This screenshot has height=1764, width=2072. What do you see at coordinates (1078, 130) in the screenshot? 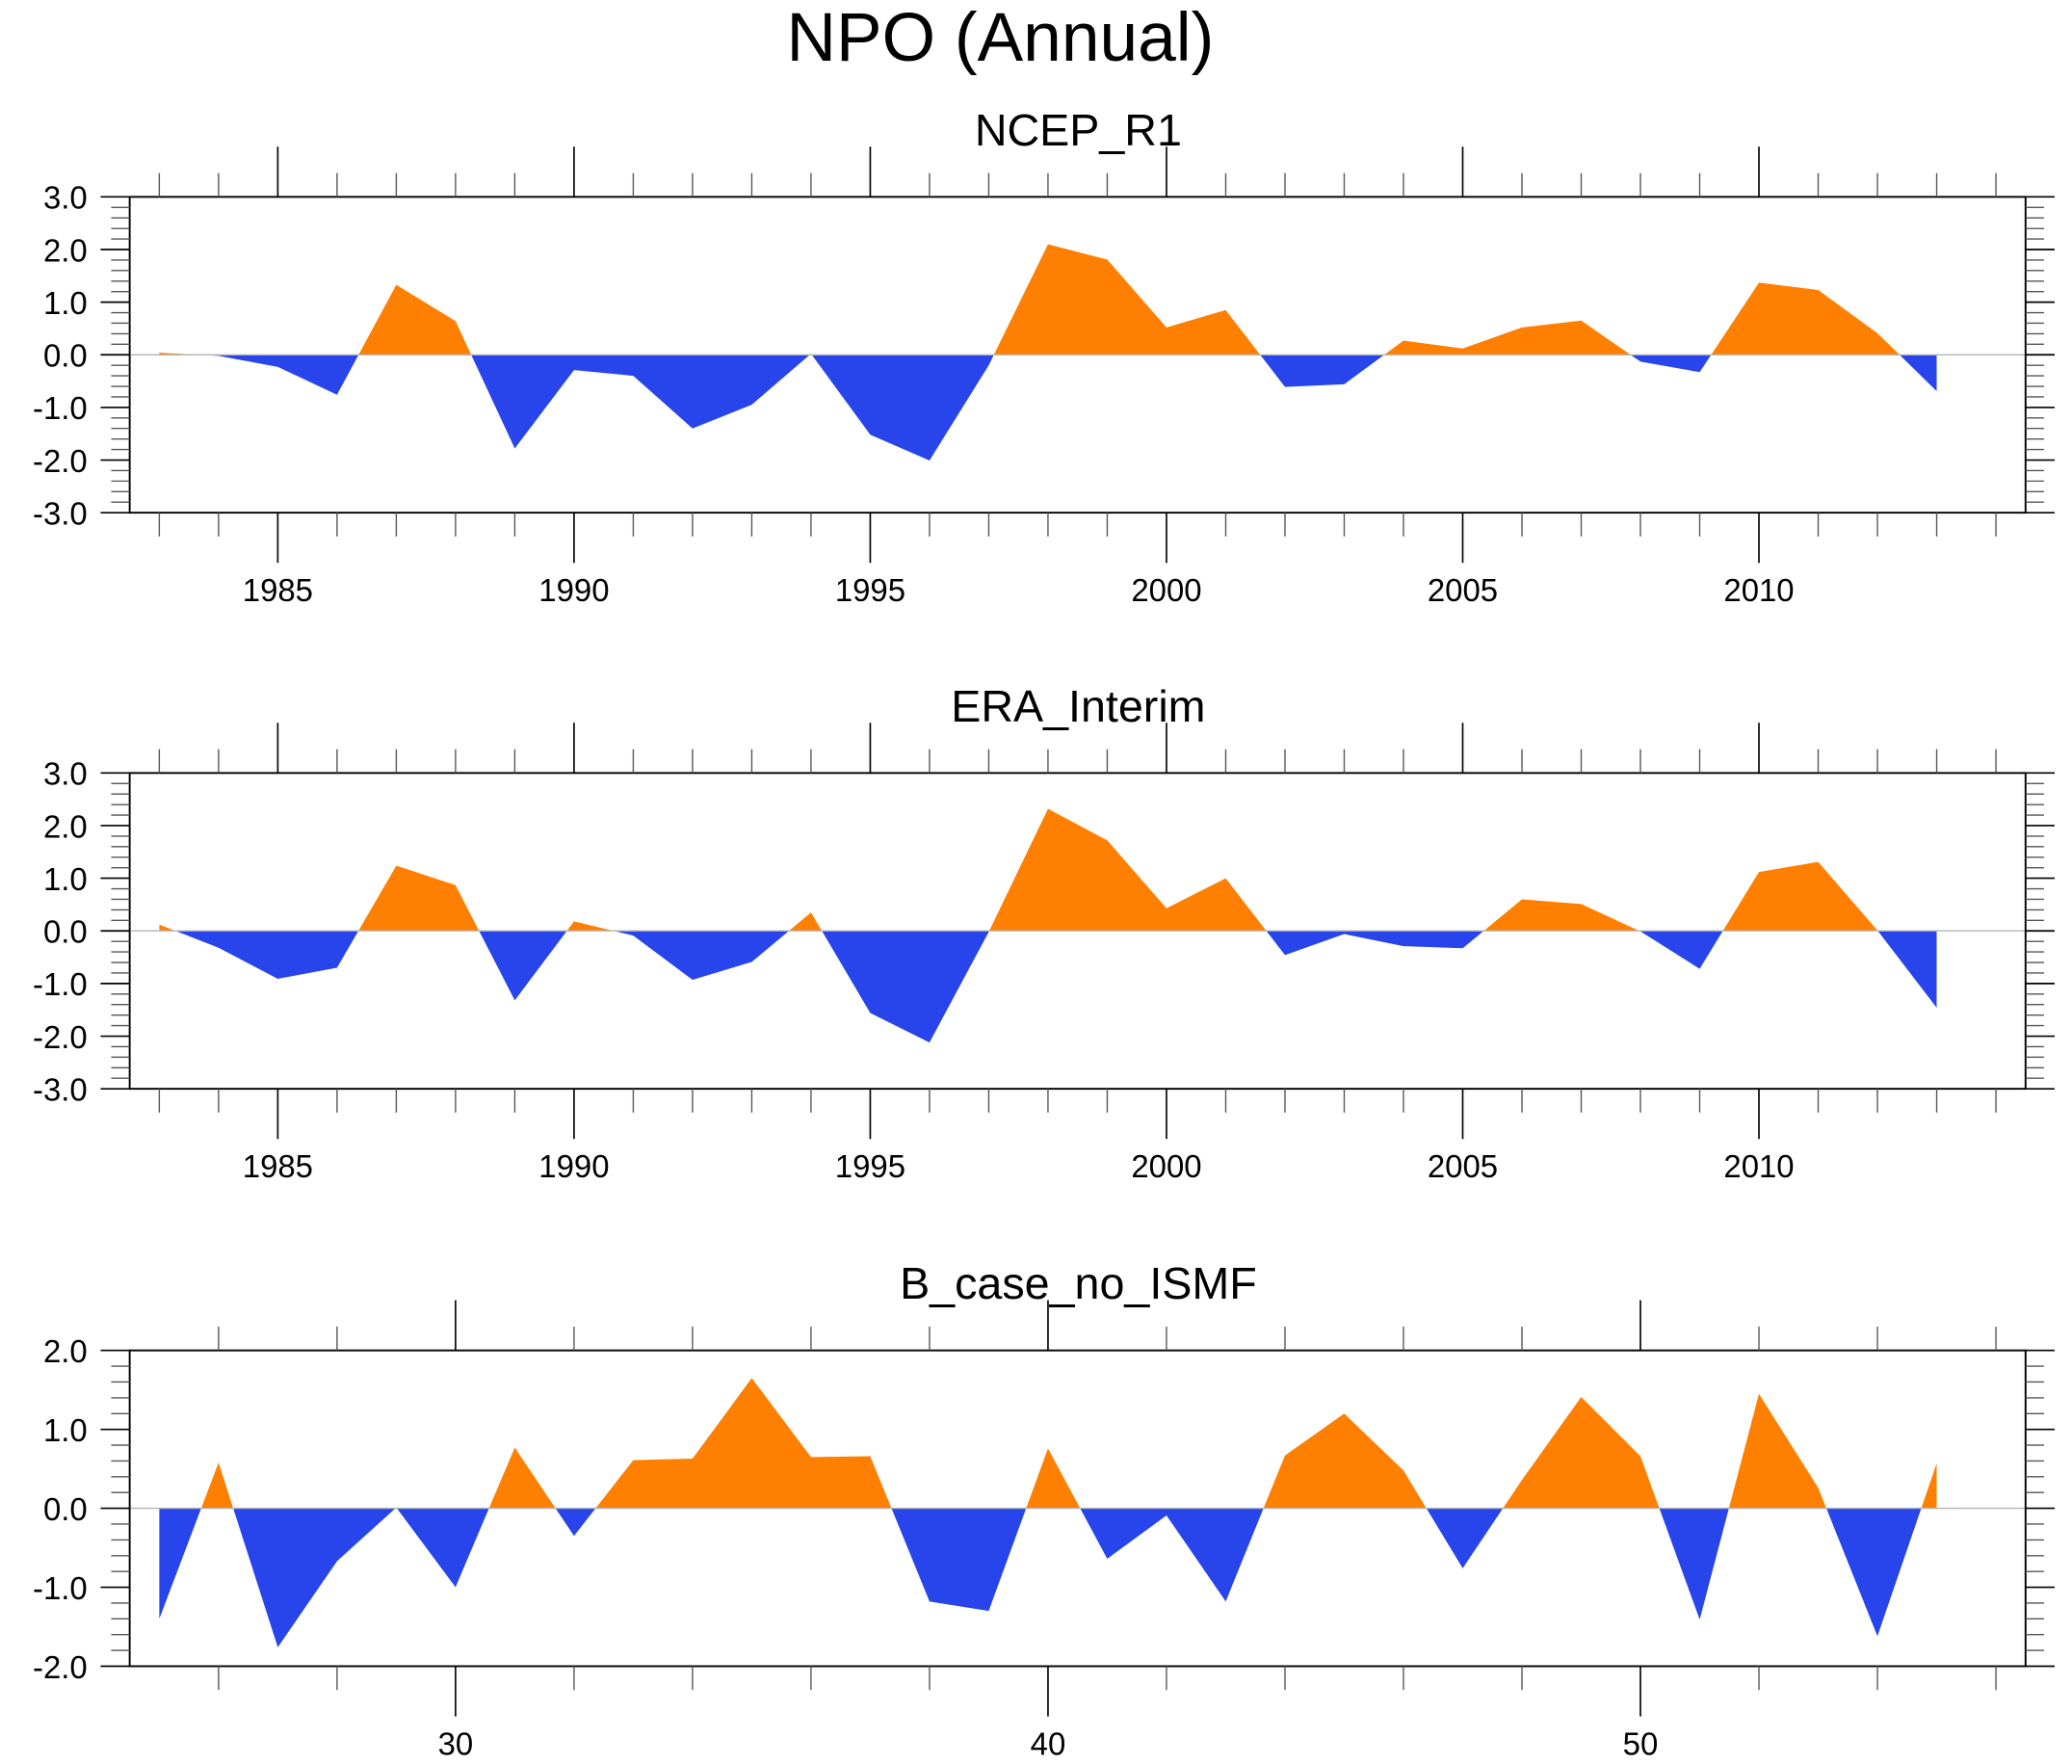
I see `panel-title: NCEP_R1` at bounding box center [1078, 130].